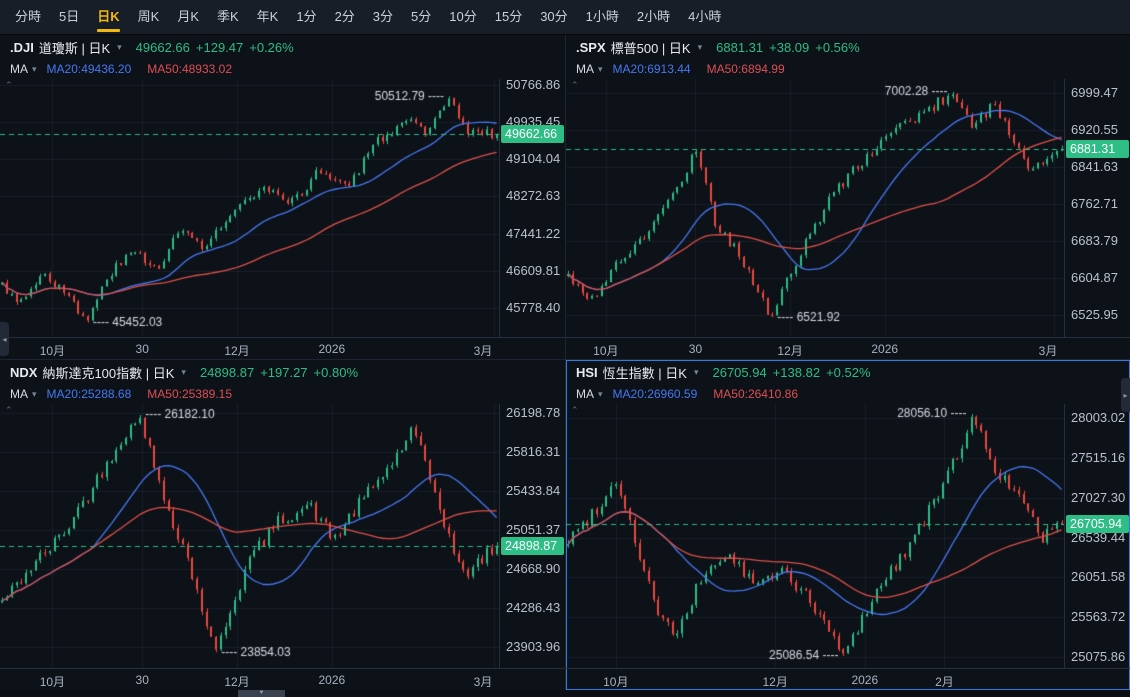 The image size is (1130, 697). Describe the element at coordinates (1048, 351) in the screenshot. I see `x-axis-label: 3月` at that location.